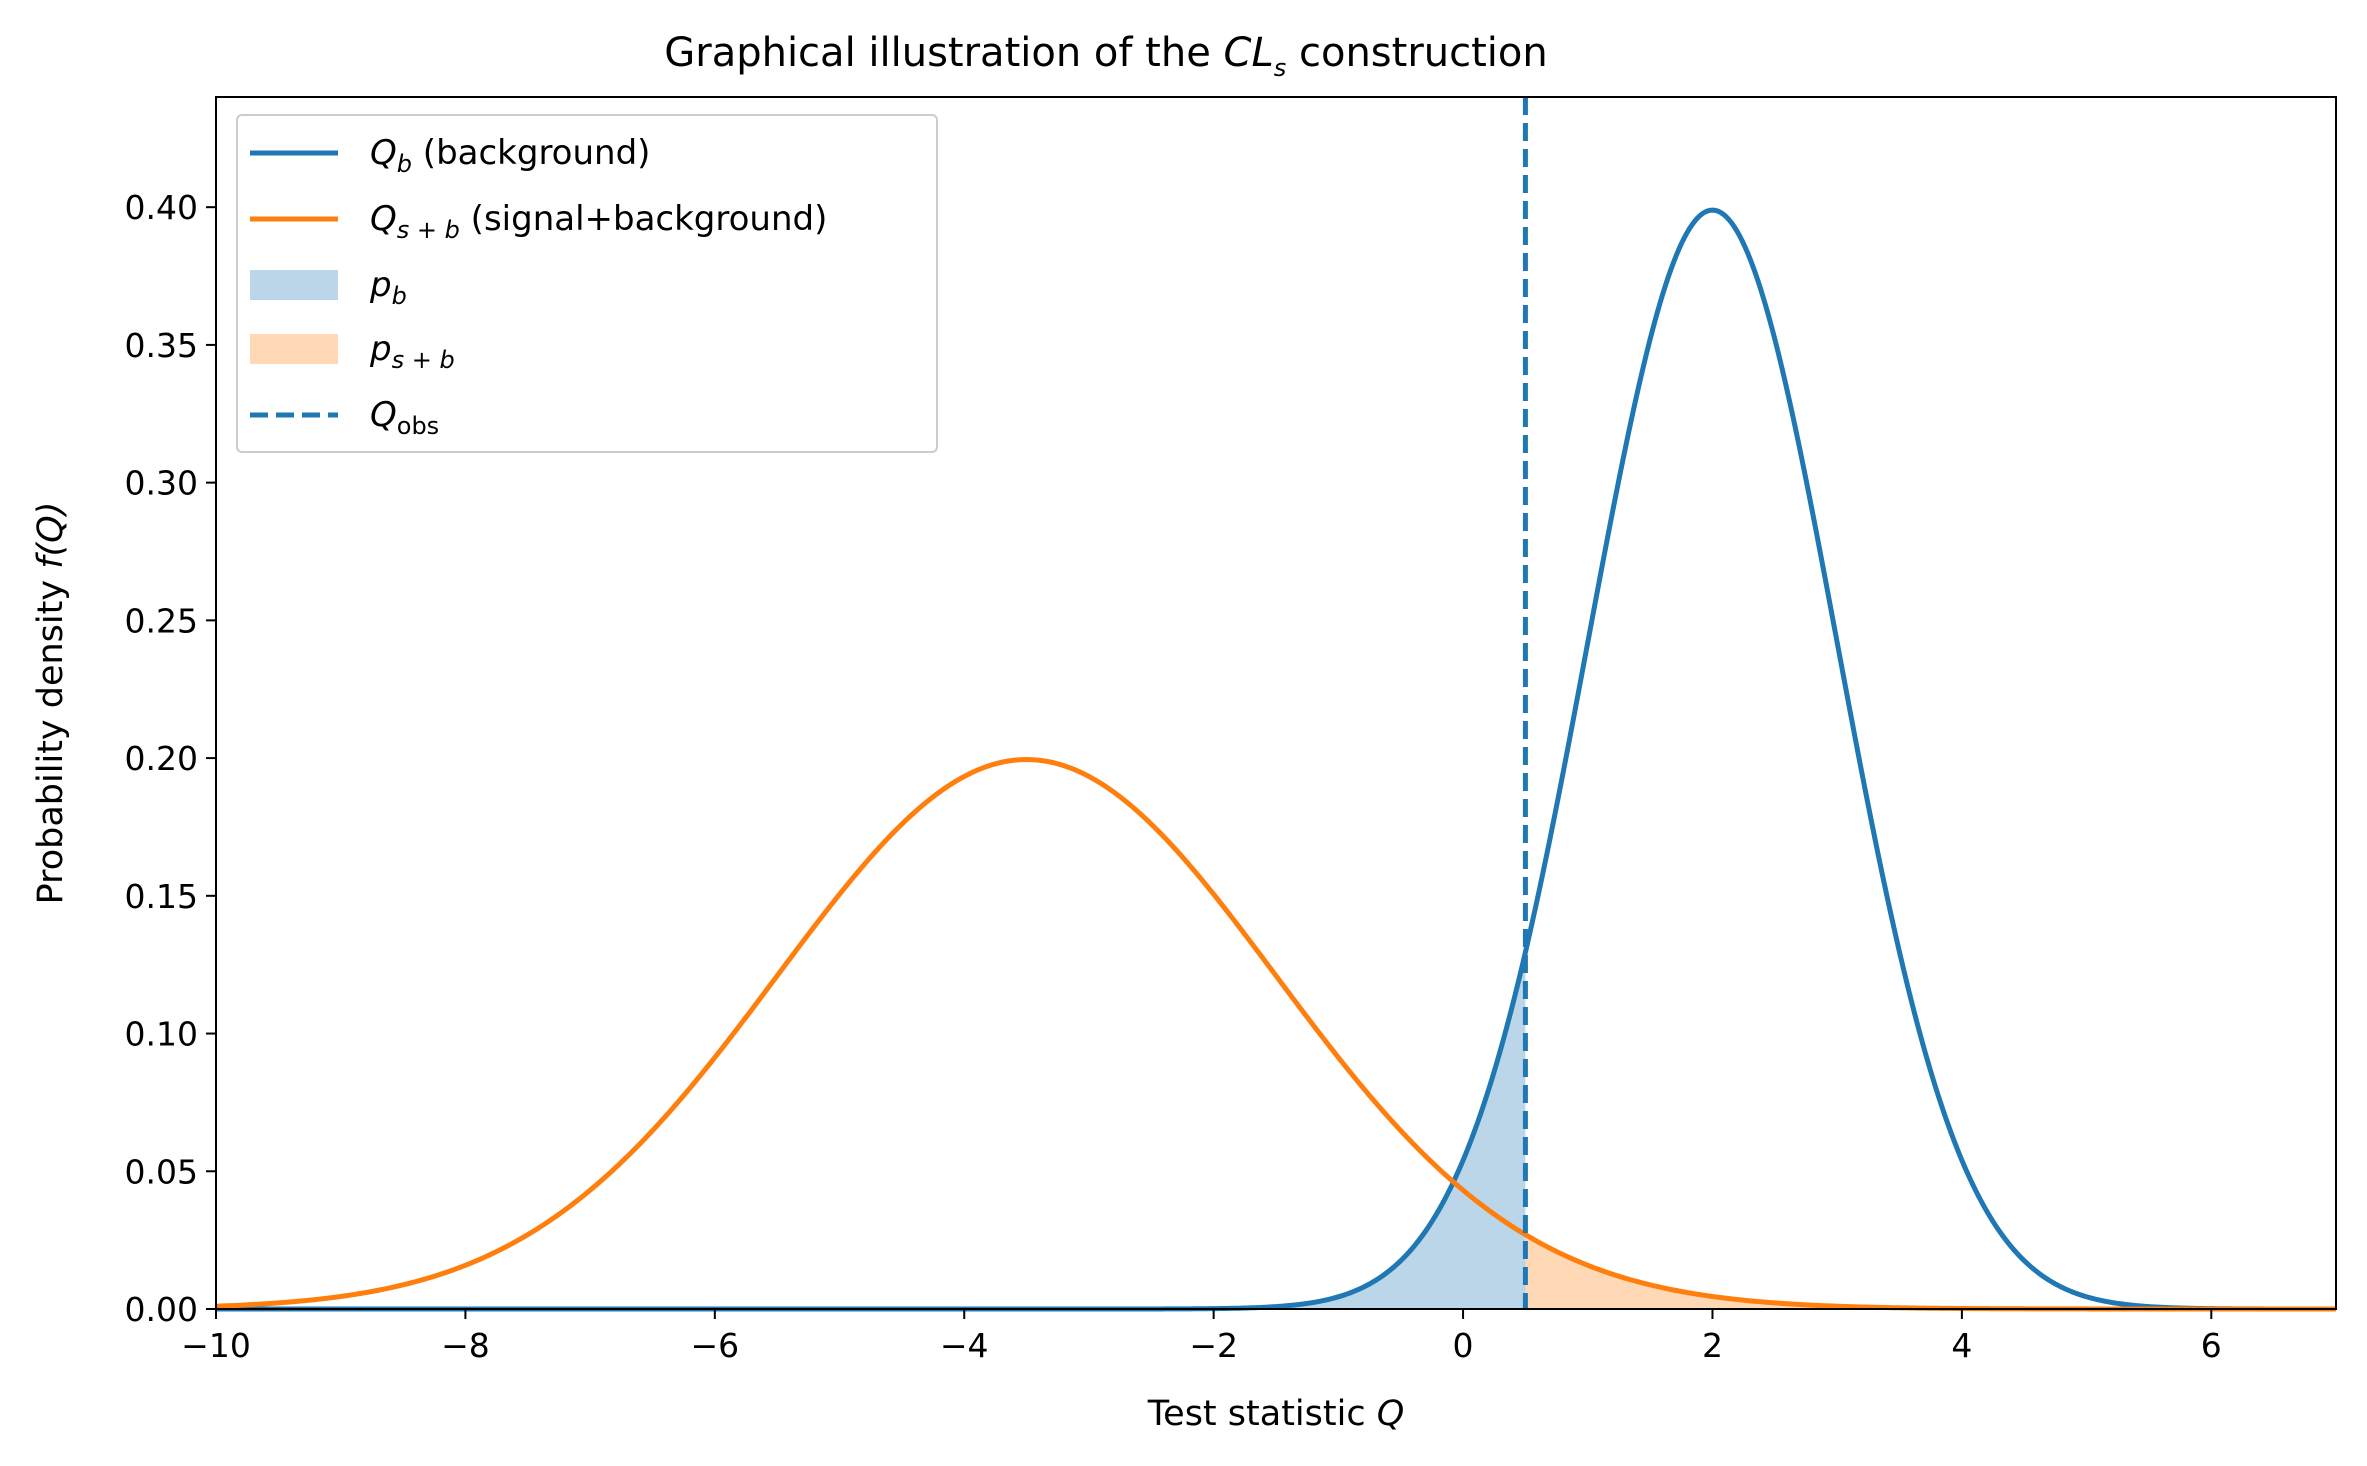  I want to click on x-tick-label: −4, so click(964, 1345).